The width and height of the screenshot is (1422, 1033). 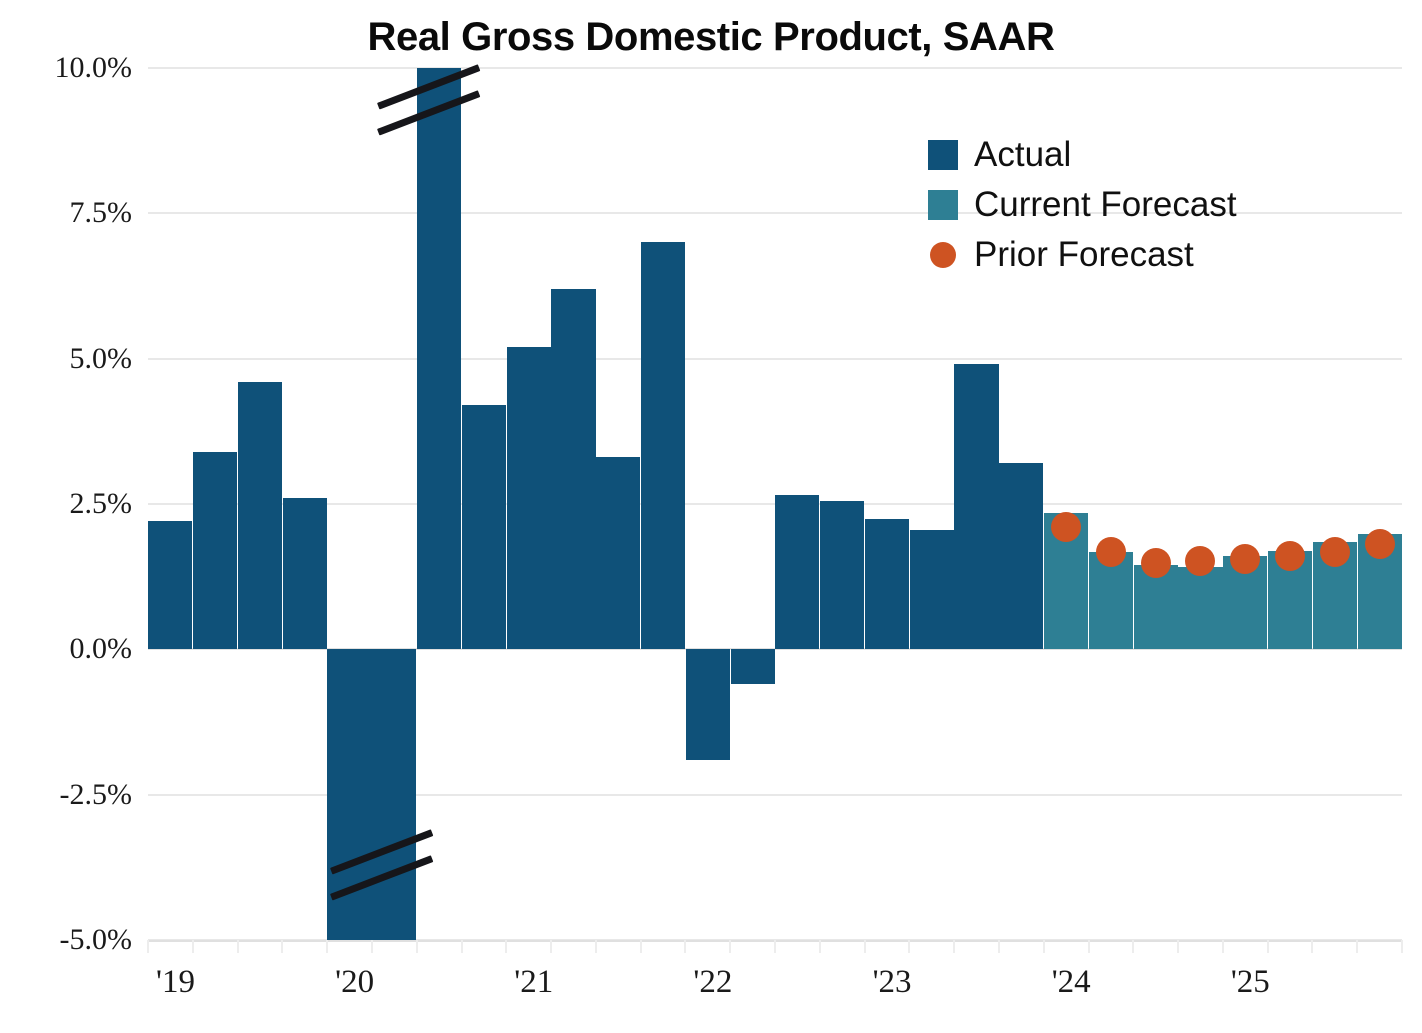 What do you see at coordinates (528, 498) in the screenshot?
I see `bar-2021Q1` at bounding box center [528, 498].